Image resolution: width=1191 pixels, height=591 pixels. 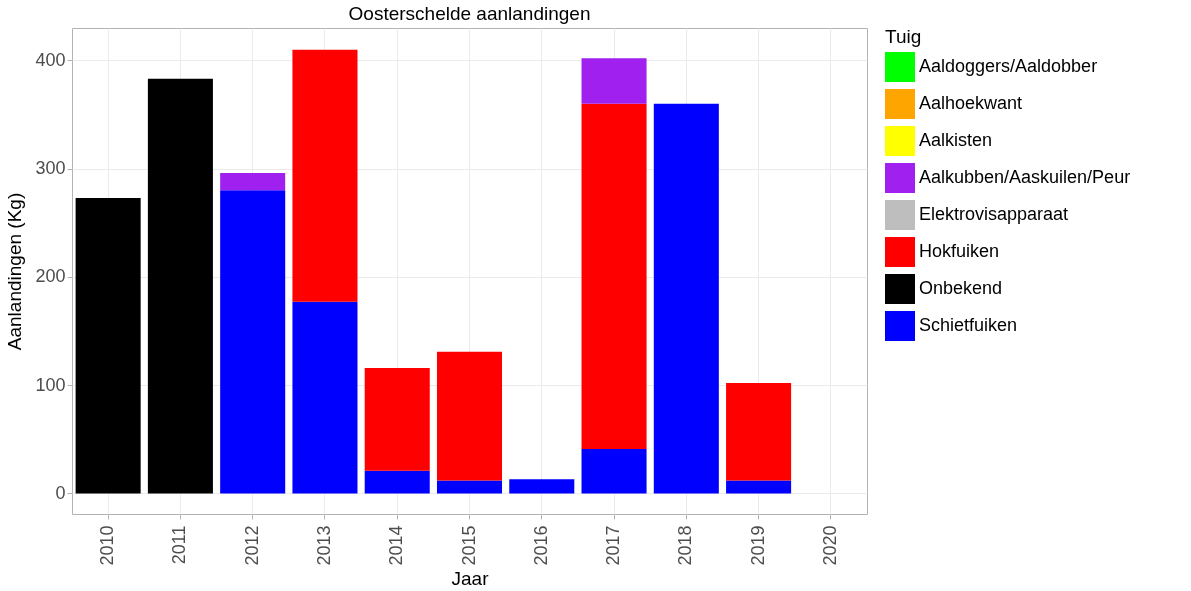 What do you see at coordinates (829, 545) in the screenshot?
I see `x-tick-label: 2020` at bounding box center [829, 545].